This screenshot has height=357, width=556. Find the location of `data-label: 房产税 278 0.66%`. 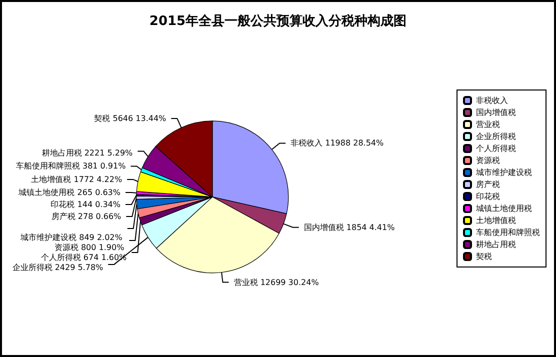

data-label: 房产税 278 0.66% is located at coordinates (86, 216).